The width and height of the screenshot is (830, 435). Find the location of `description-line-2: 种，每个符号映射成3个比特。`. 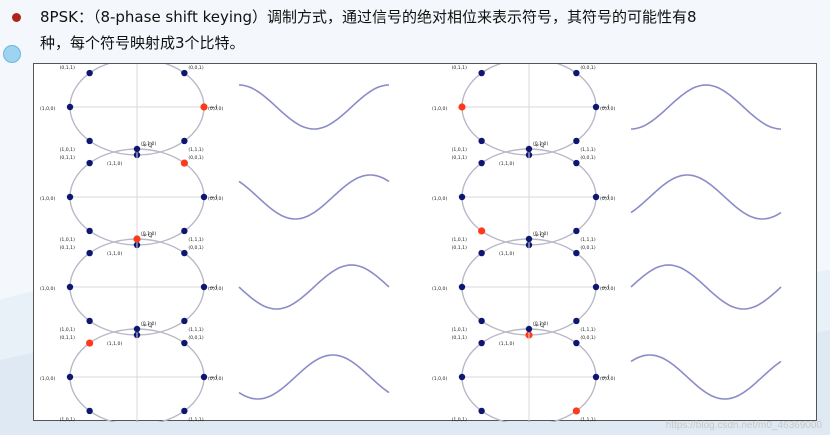

description-line-2: 种，每个符号映射成3个比特。 is located at coordinates (142, 43).